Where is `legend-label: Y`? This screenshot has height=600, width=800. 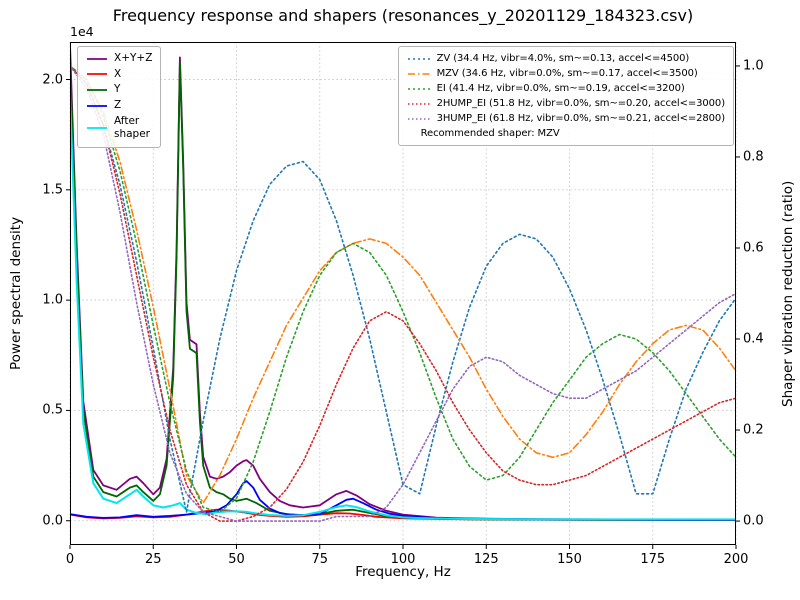 legend-label: Y is located at coordinates (117, 89).